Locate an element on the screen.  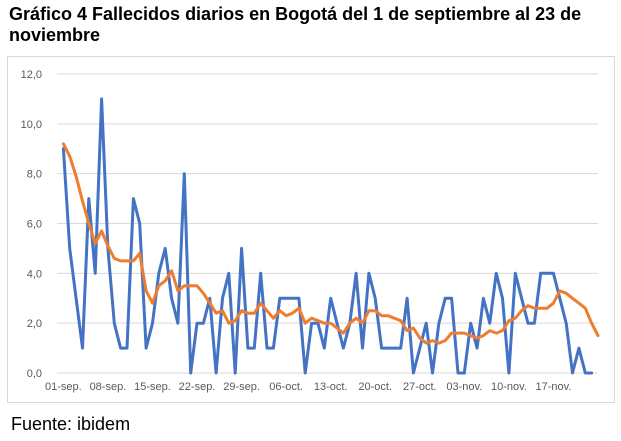
y-tick-label: 8,0 is located at coordinates (34, 175).